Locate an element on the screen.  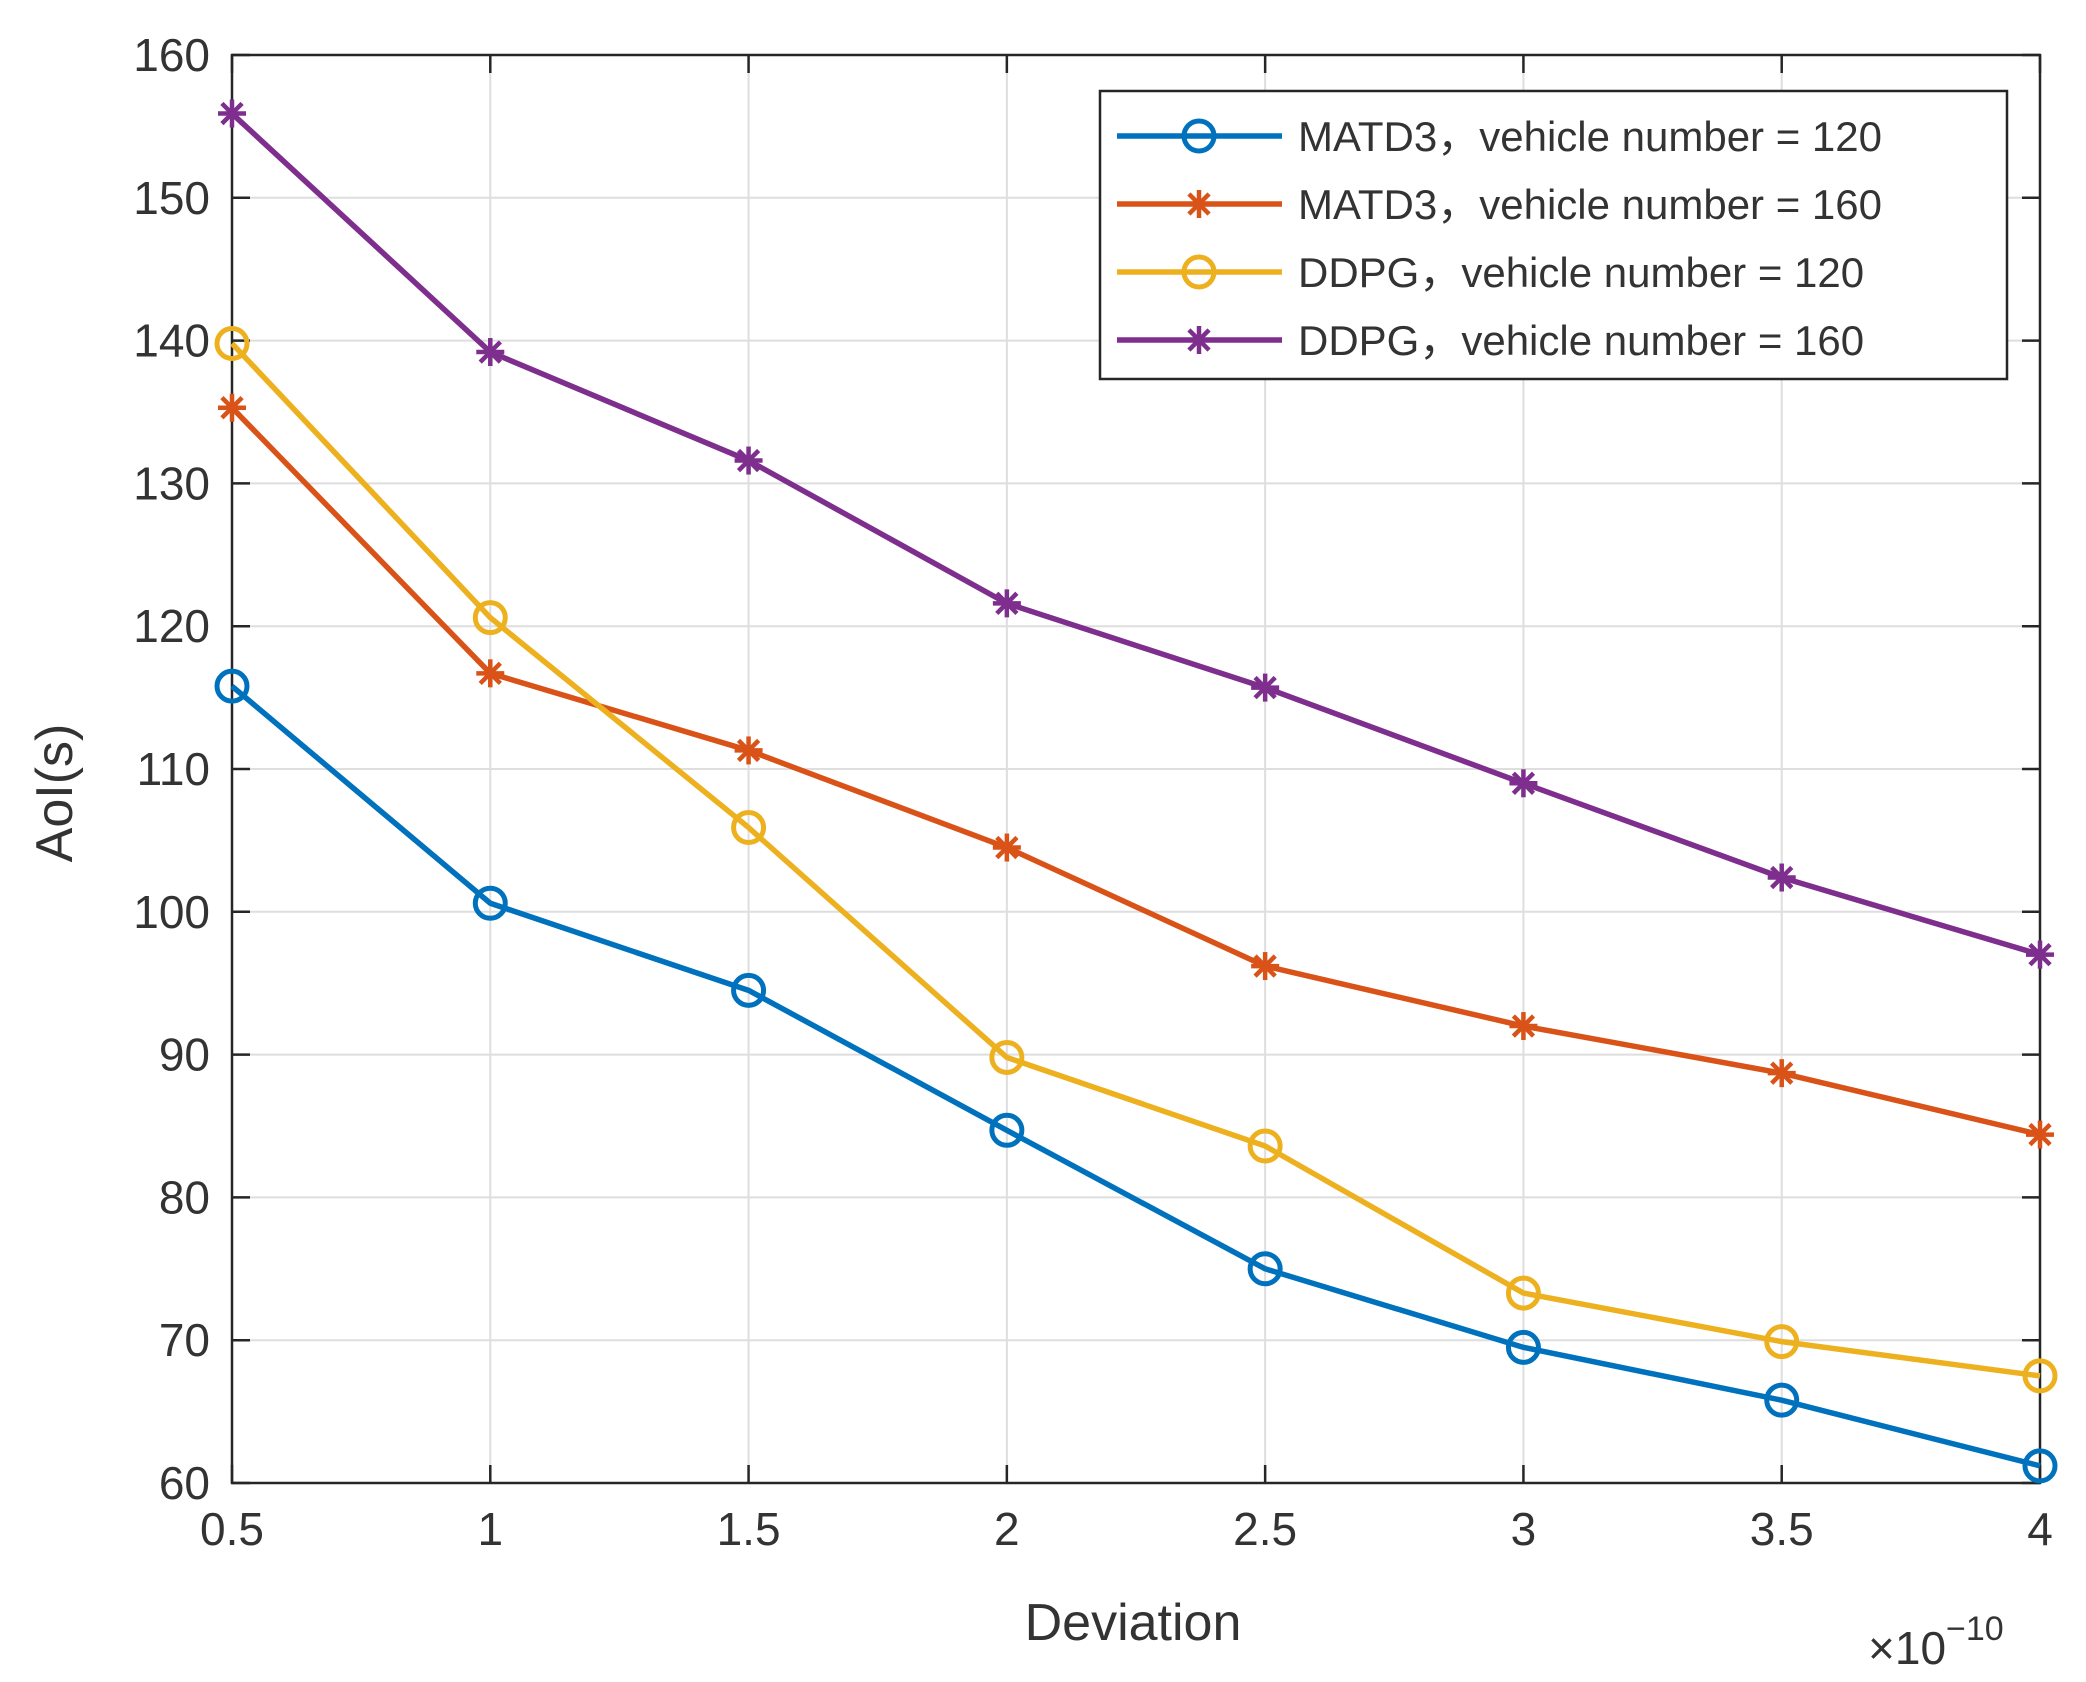
y-tick-label: 140 is located at coordinates (171, 341).